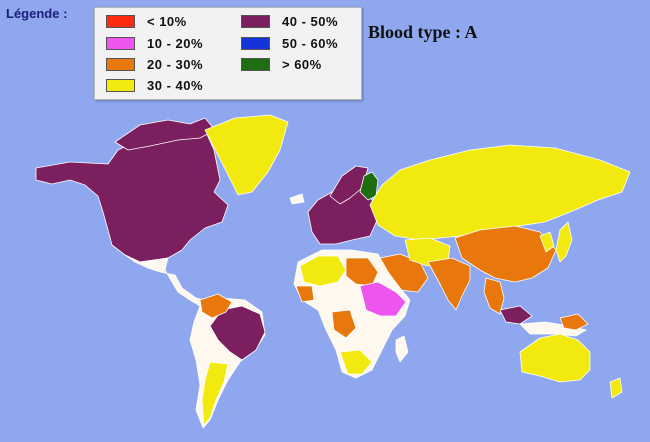 This screenshot has width=650, height=442. Describe the element at coordinates (564, 242) in the screenshot. I see `region-japan` at that location.